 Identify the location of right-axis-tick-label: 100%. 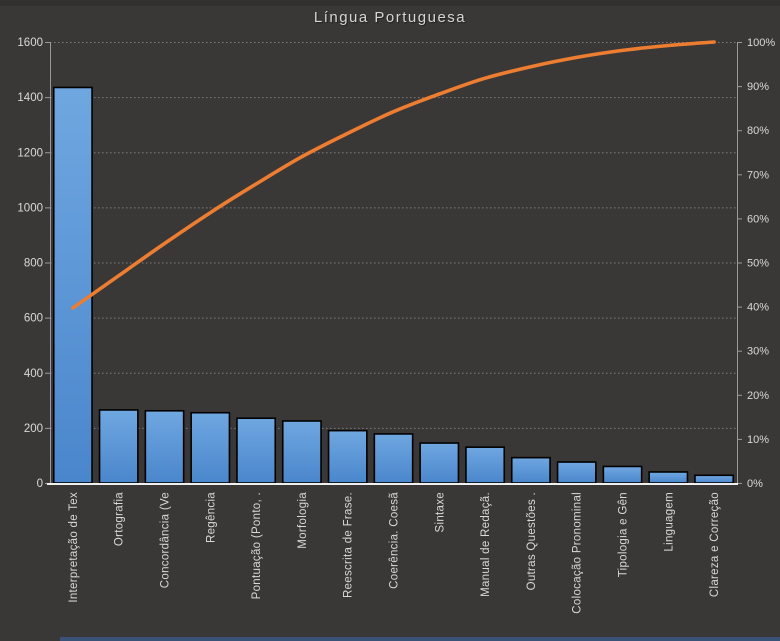
(761, 43).